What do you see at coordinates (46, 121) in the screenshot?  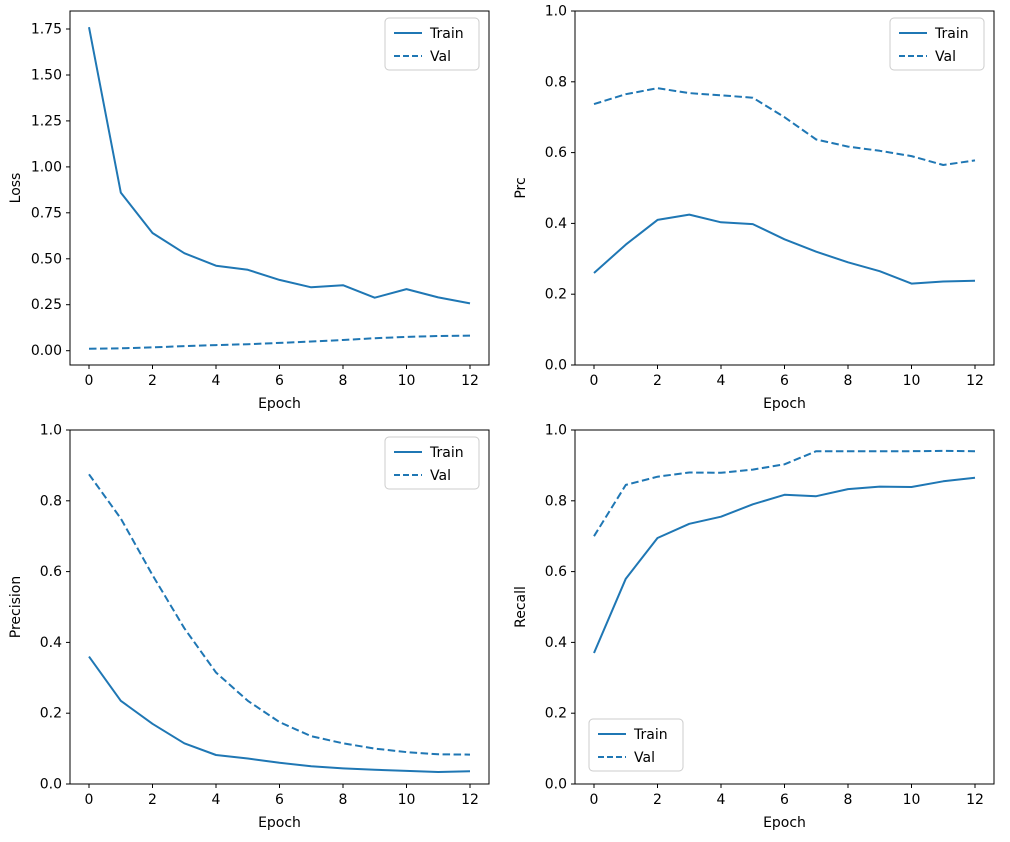 I see `y-tick-label: 1.25` at bounding box center [46, 121].